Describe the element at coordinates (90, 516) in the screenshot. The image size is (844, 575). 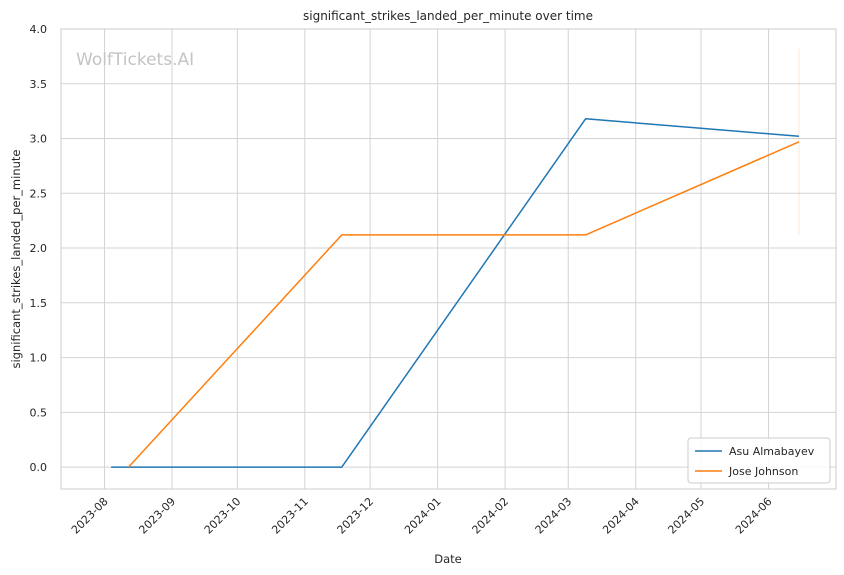
I see `x-tick-label: 2023-08` at that location.